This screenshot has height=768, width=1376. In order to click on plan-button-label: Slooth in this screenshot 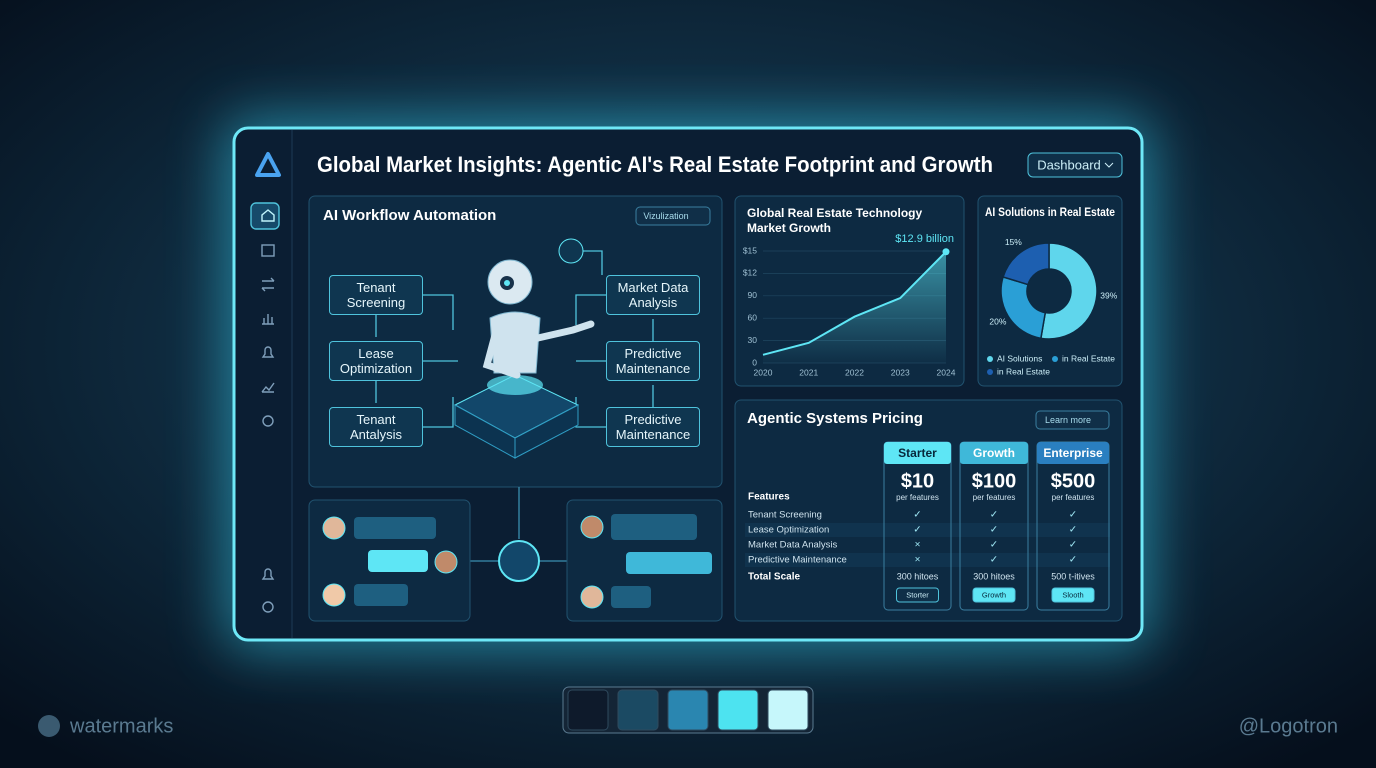, I will do `click(1072, 594)`.